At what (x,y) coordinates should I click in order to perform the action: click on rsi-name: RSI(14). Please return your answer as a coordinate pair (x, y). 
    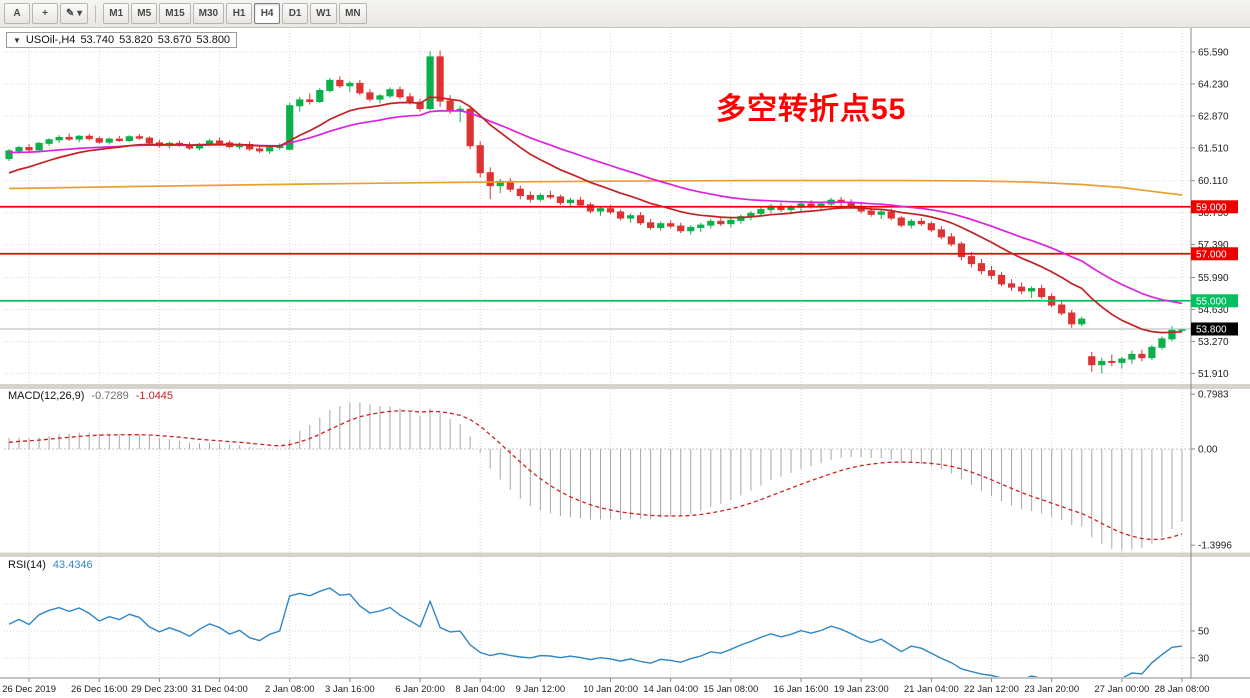
    Looking at the image, I should click on (27, 565).